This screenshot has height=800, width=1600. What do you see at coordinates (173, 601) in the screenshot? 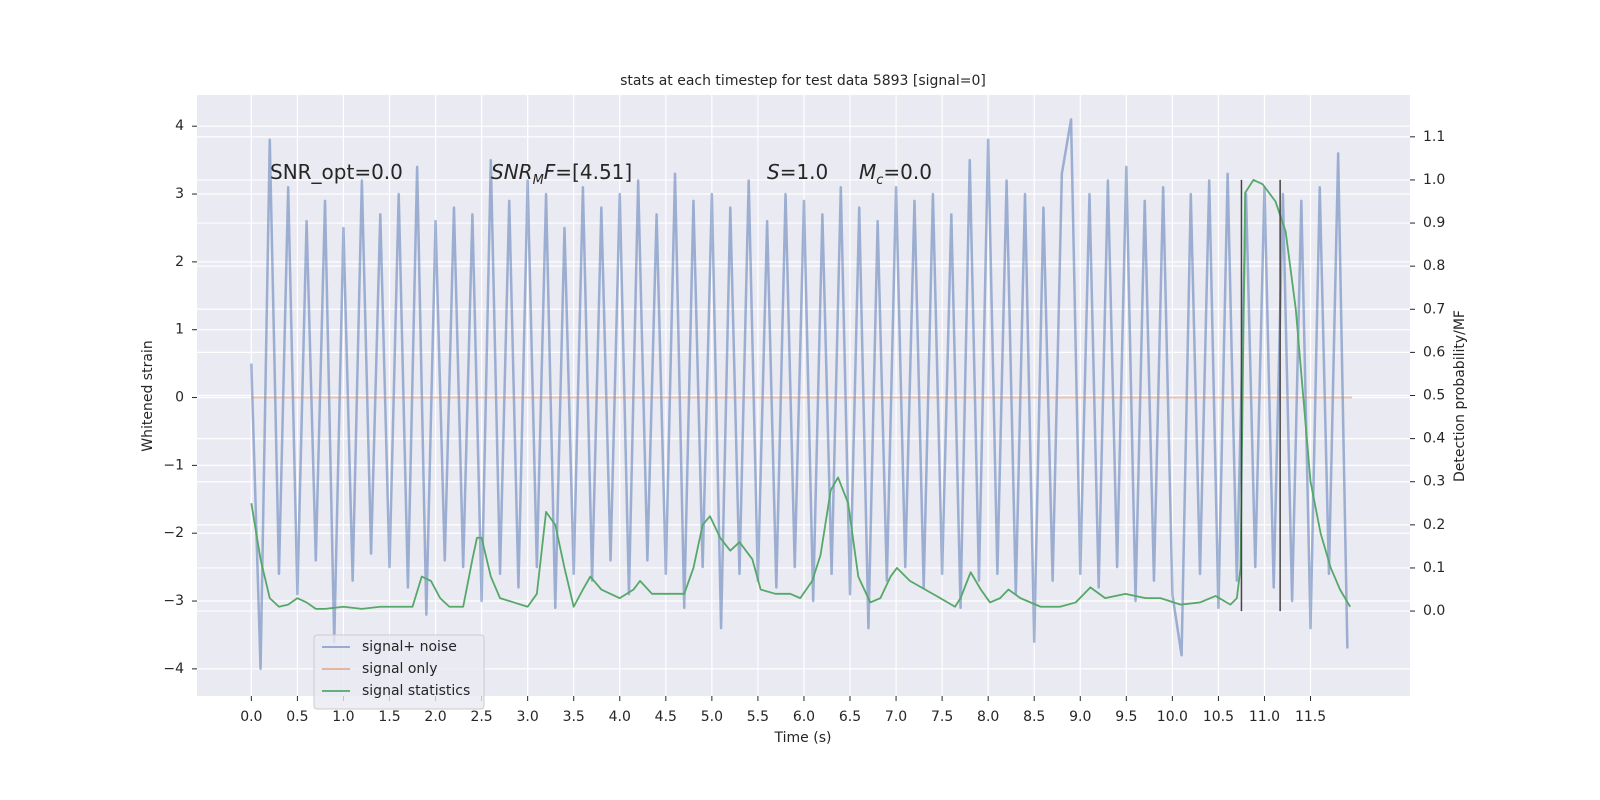
I see `y-tick-label: −3` at bounding box center [173, 601].